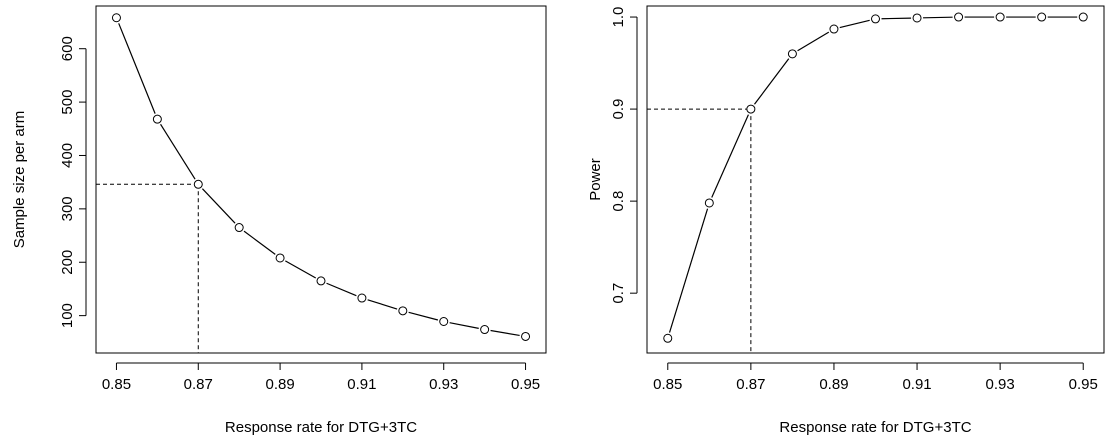 The height and width of the screenshot is (444, 1114). Describe the element at coordinates (67, 102) in the screenshot. I see `y-tick-label: 500` at that location.